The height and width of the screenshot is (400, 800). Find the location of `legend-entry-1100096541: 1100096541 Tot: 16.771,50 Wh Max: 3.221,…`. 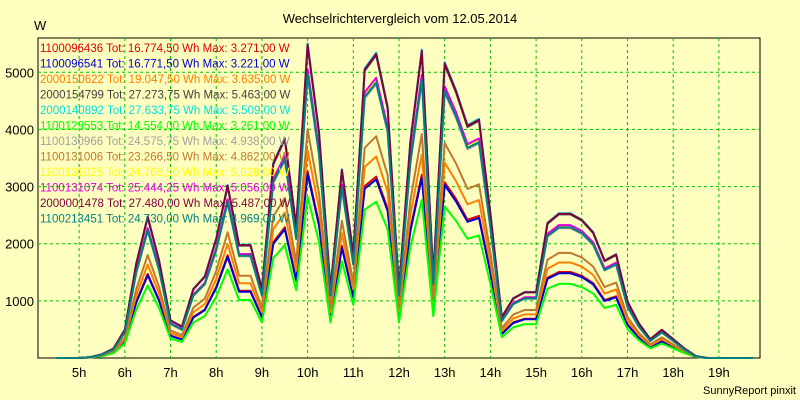

legend-entry-1100096541: 1100096541 Tot: 16.771,50 Wh Max: 3.221,… is located at coordinates (165, 65).